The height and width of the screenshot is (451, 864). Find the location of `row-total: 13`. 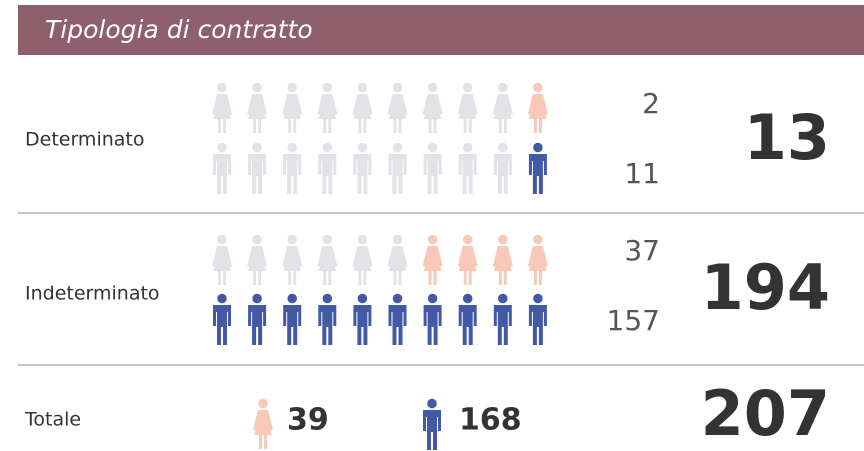

row-total: 13 is located at coordinates (787, 137).